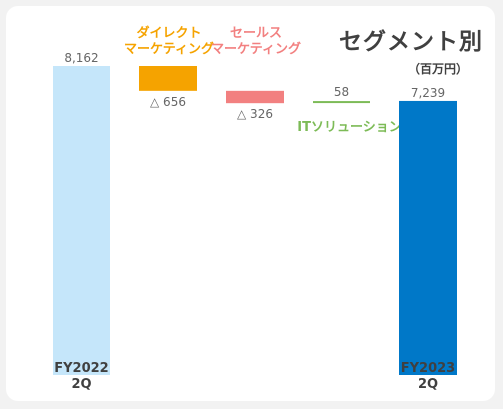 This screenshot has width=503, height=409. I want to click on category-label-1-line-2: マーケティング, so click(169, 49).